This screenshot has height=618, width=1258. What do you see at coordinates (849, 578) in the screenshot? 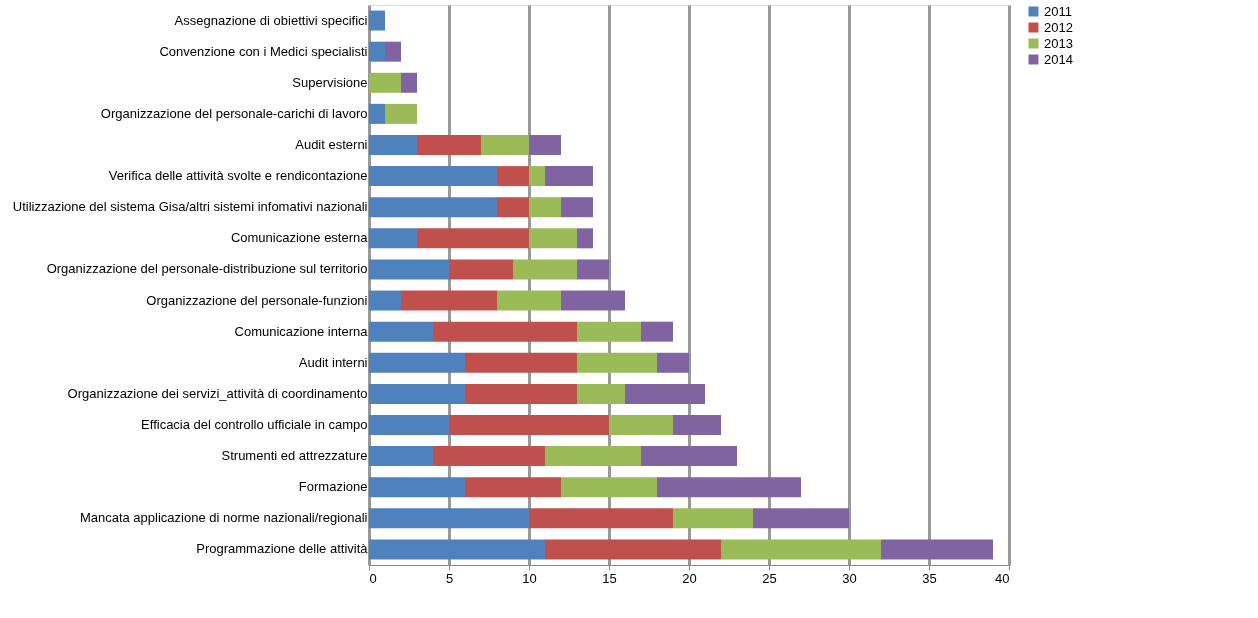
I see `x-tick-label: 30` at bounding box center [849, 578].